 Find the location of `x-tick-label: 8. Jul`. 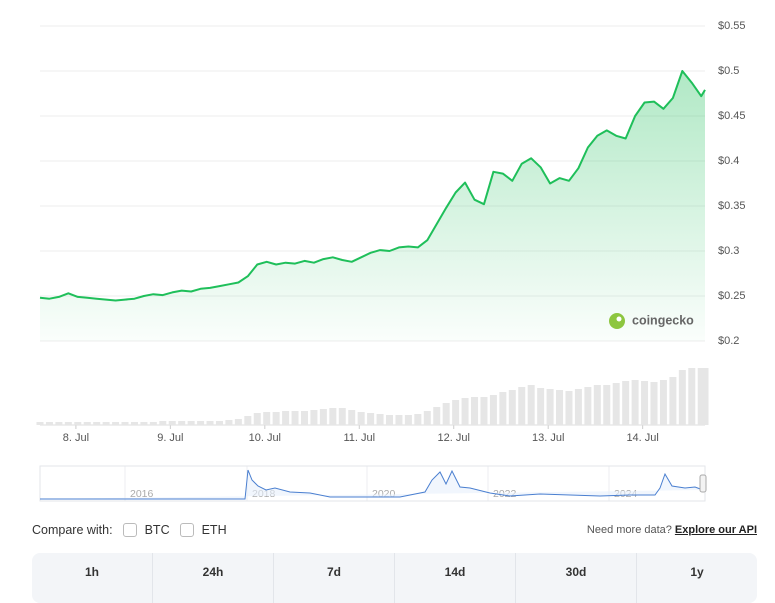

x-tick-label: 8. Jul is located at coordinates (76, 438).